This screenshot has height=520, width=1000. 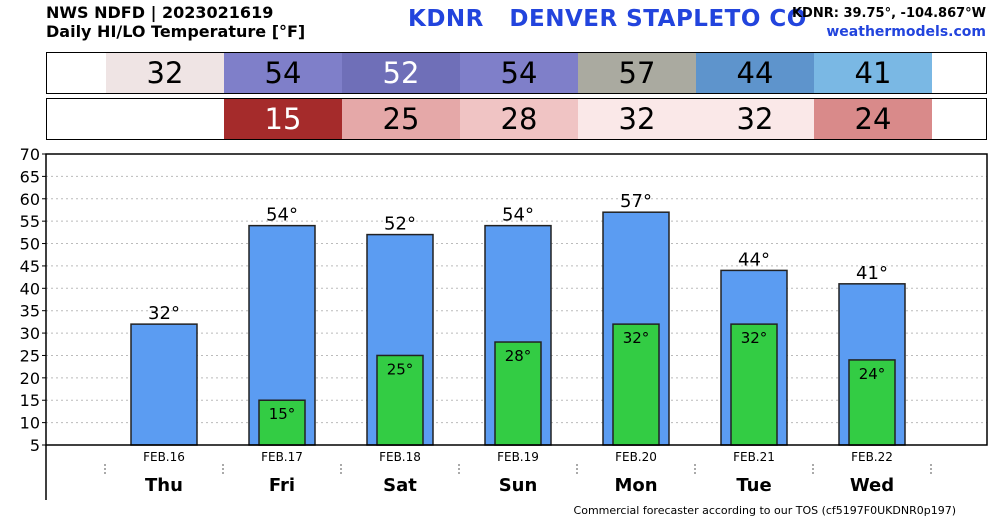 What do you see at coordinates (636, 457) in the screenshot?
I see `date-label: FEB.20` at bounding box center [636, 457].